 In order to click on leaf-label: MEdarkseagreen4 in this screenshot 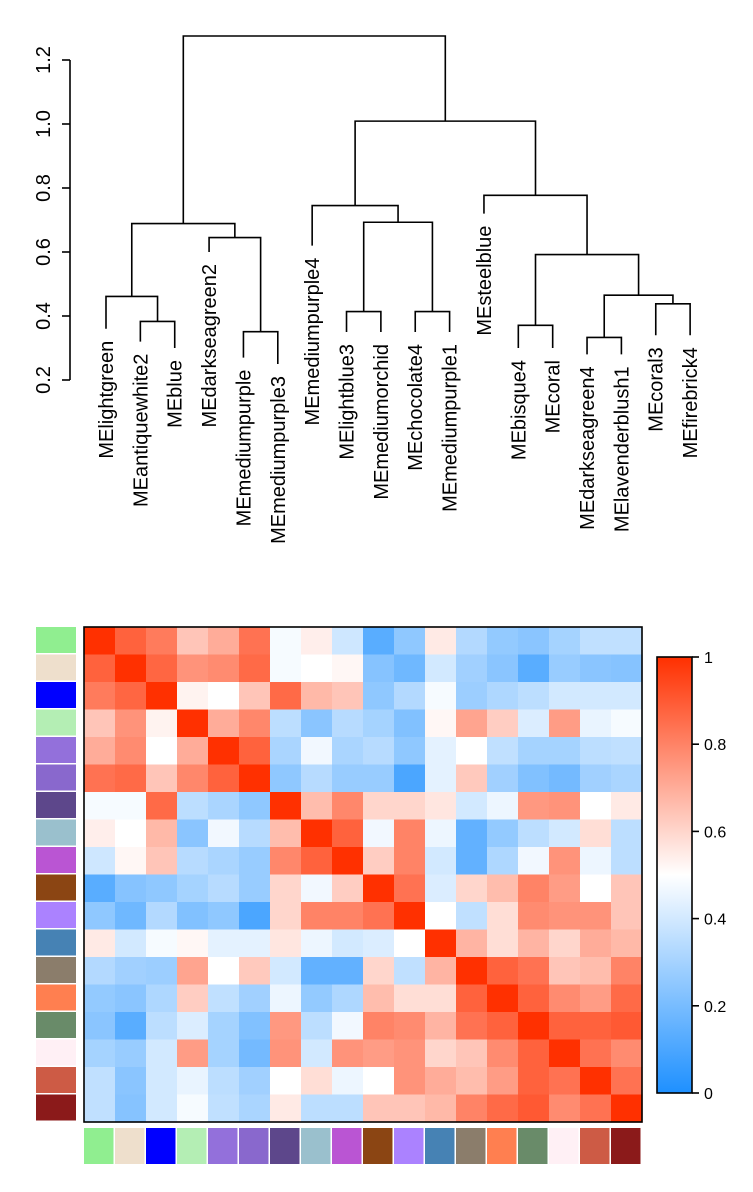, I will do `click(588, 447)`.